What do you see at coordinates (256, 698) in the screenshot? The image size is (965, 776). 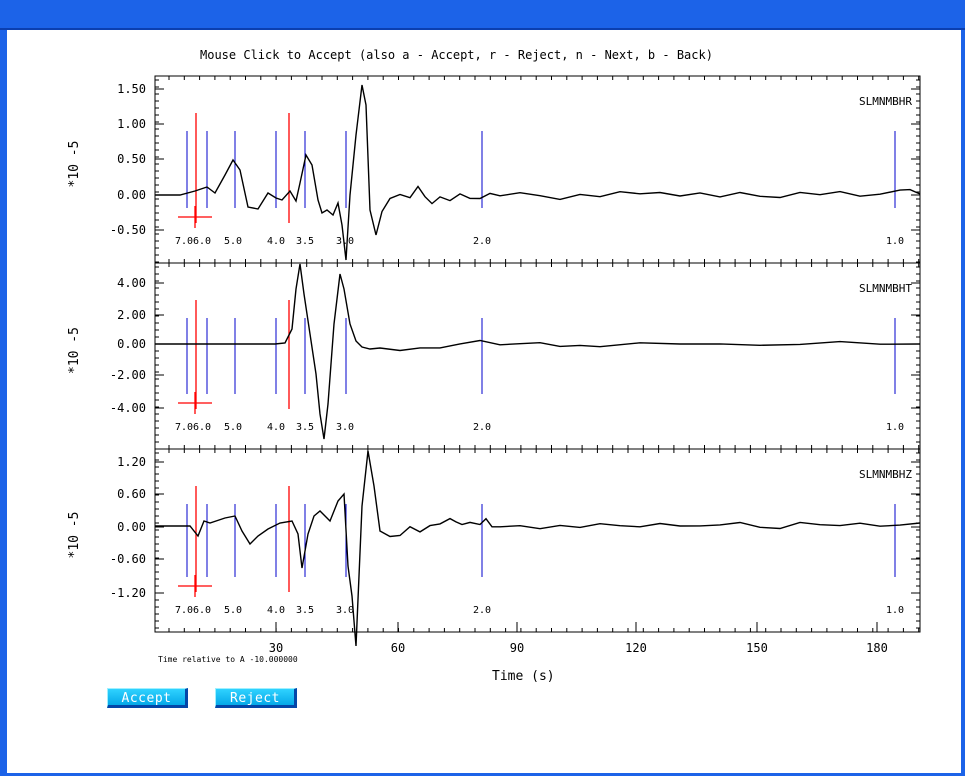 I see `reject-button: Reject` at bounding box center [256, 698].